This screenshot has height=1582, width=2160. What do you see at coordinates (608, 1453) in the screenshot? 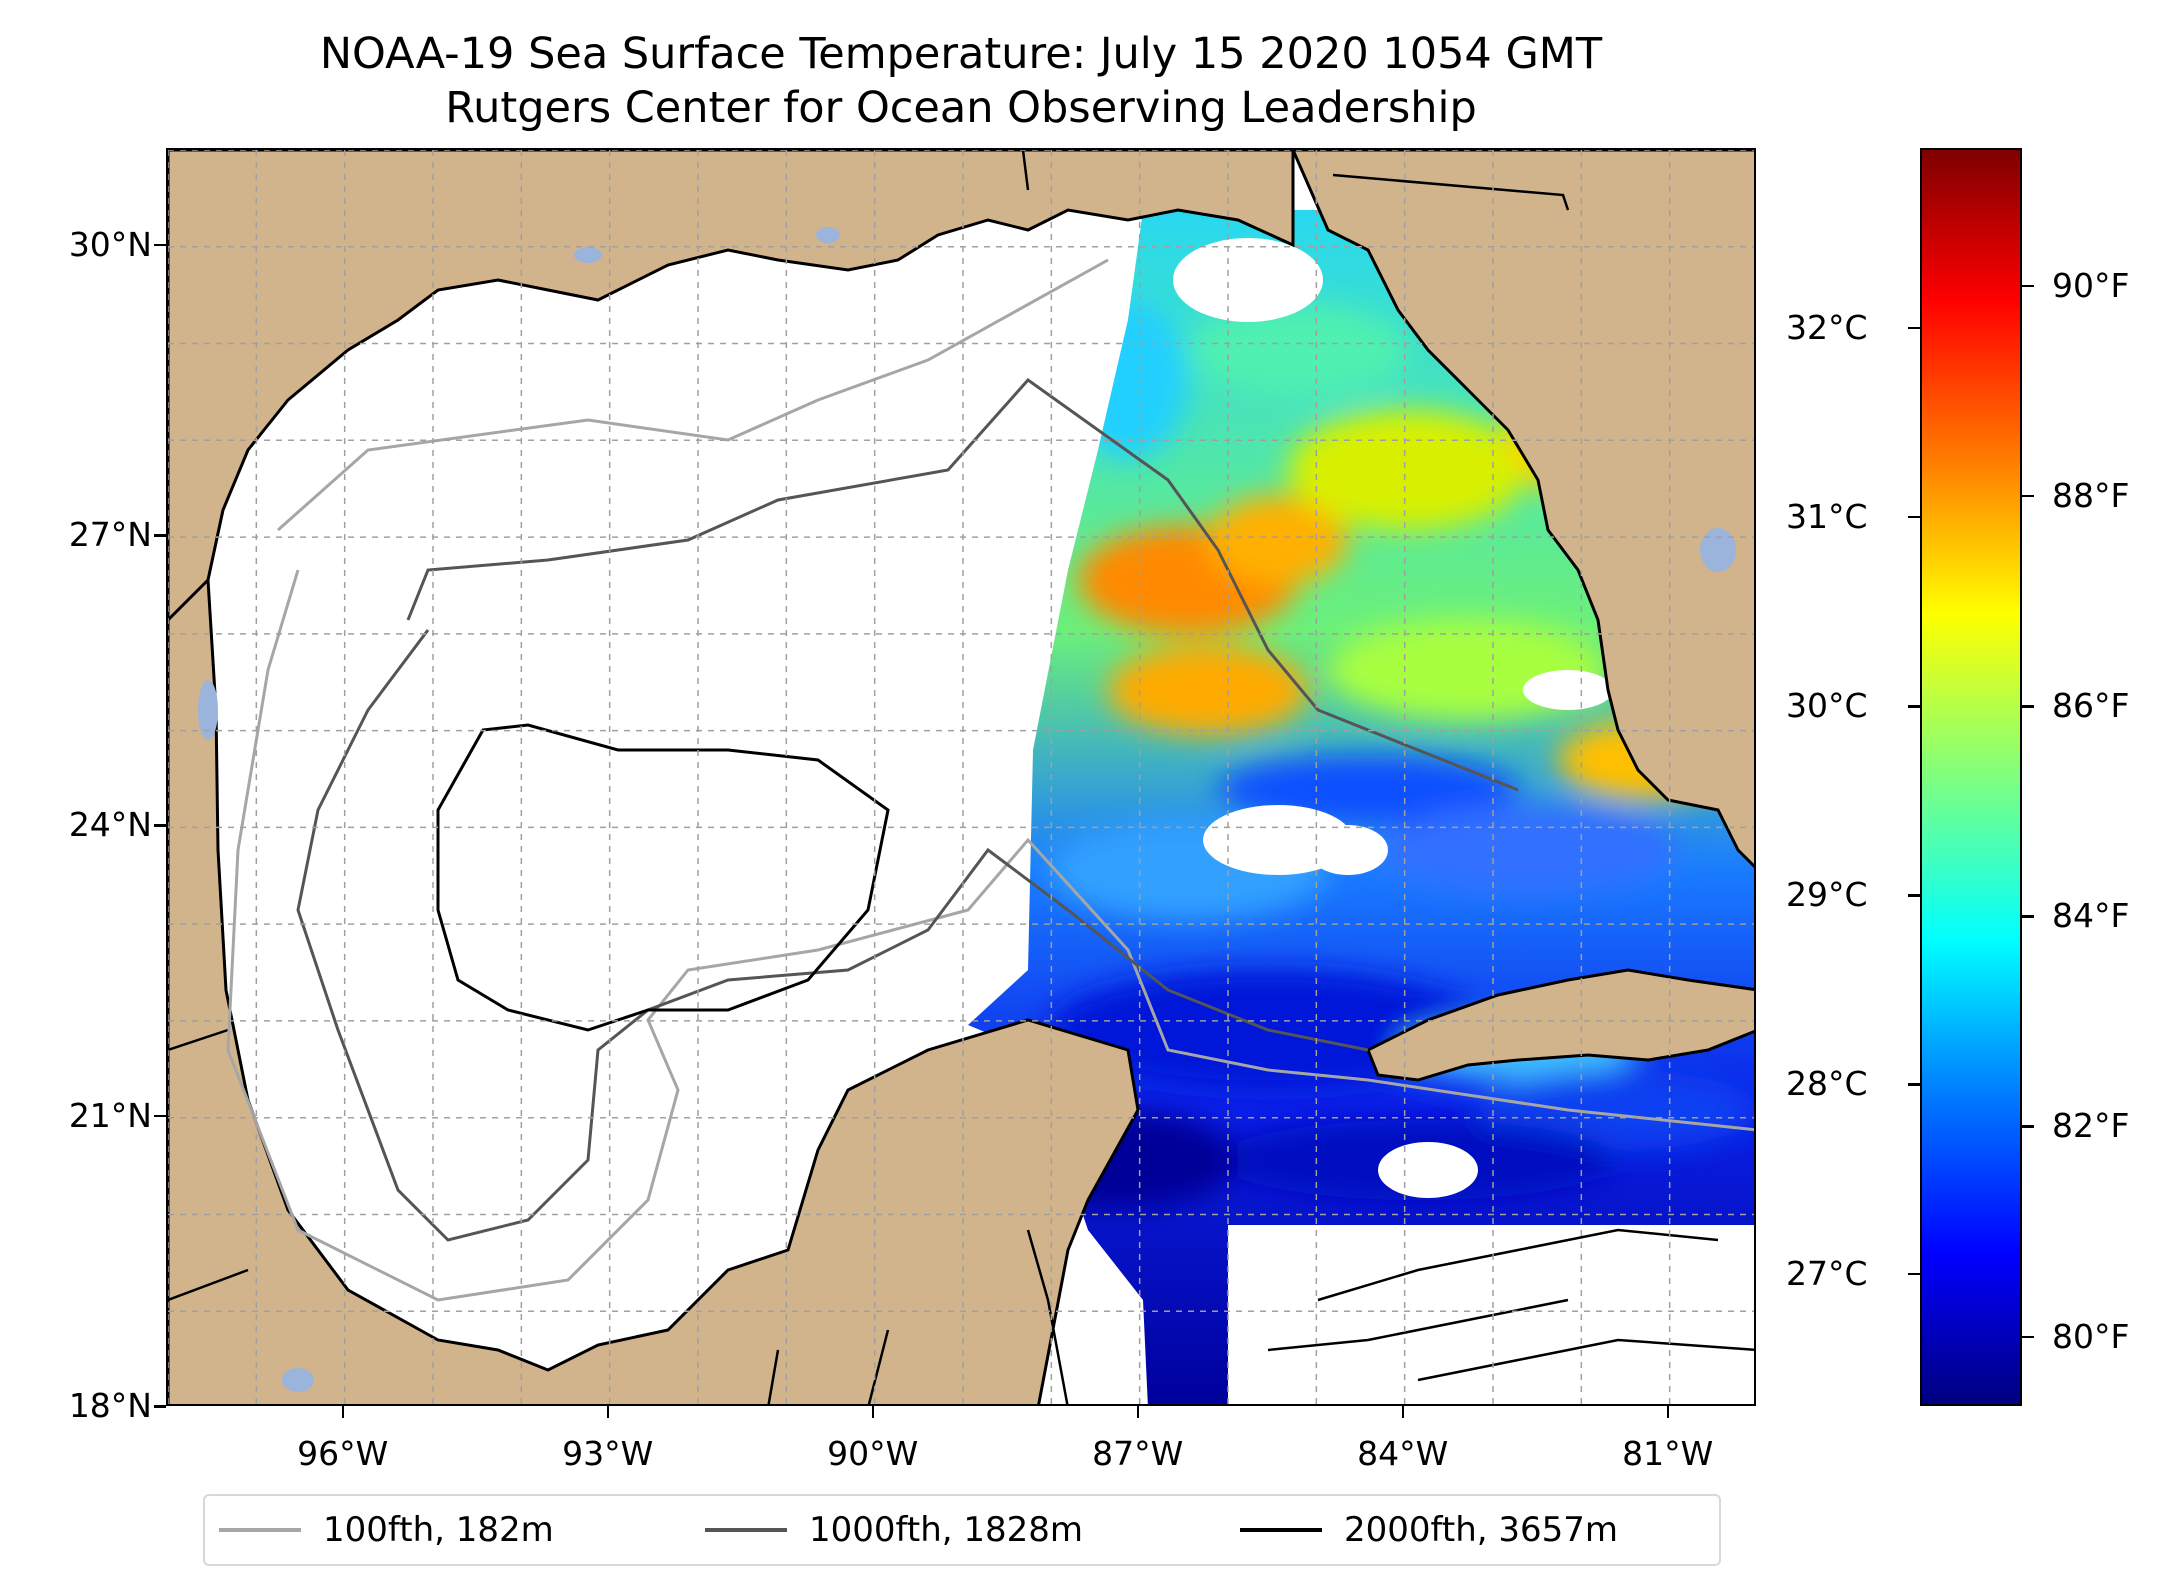
I see `lon-tick-label: 93°W` at bounding box center [608, 1453].